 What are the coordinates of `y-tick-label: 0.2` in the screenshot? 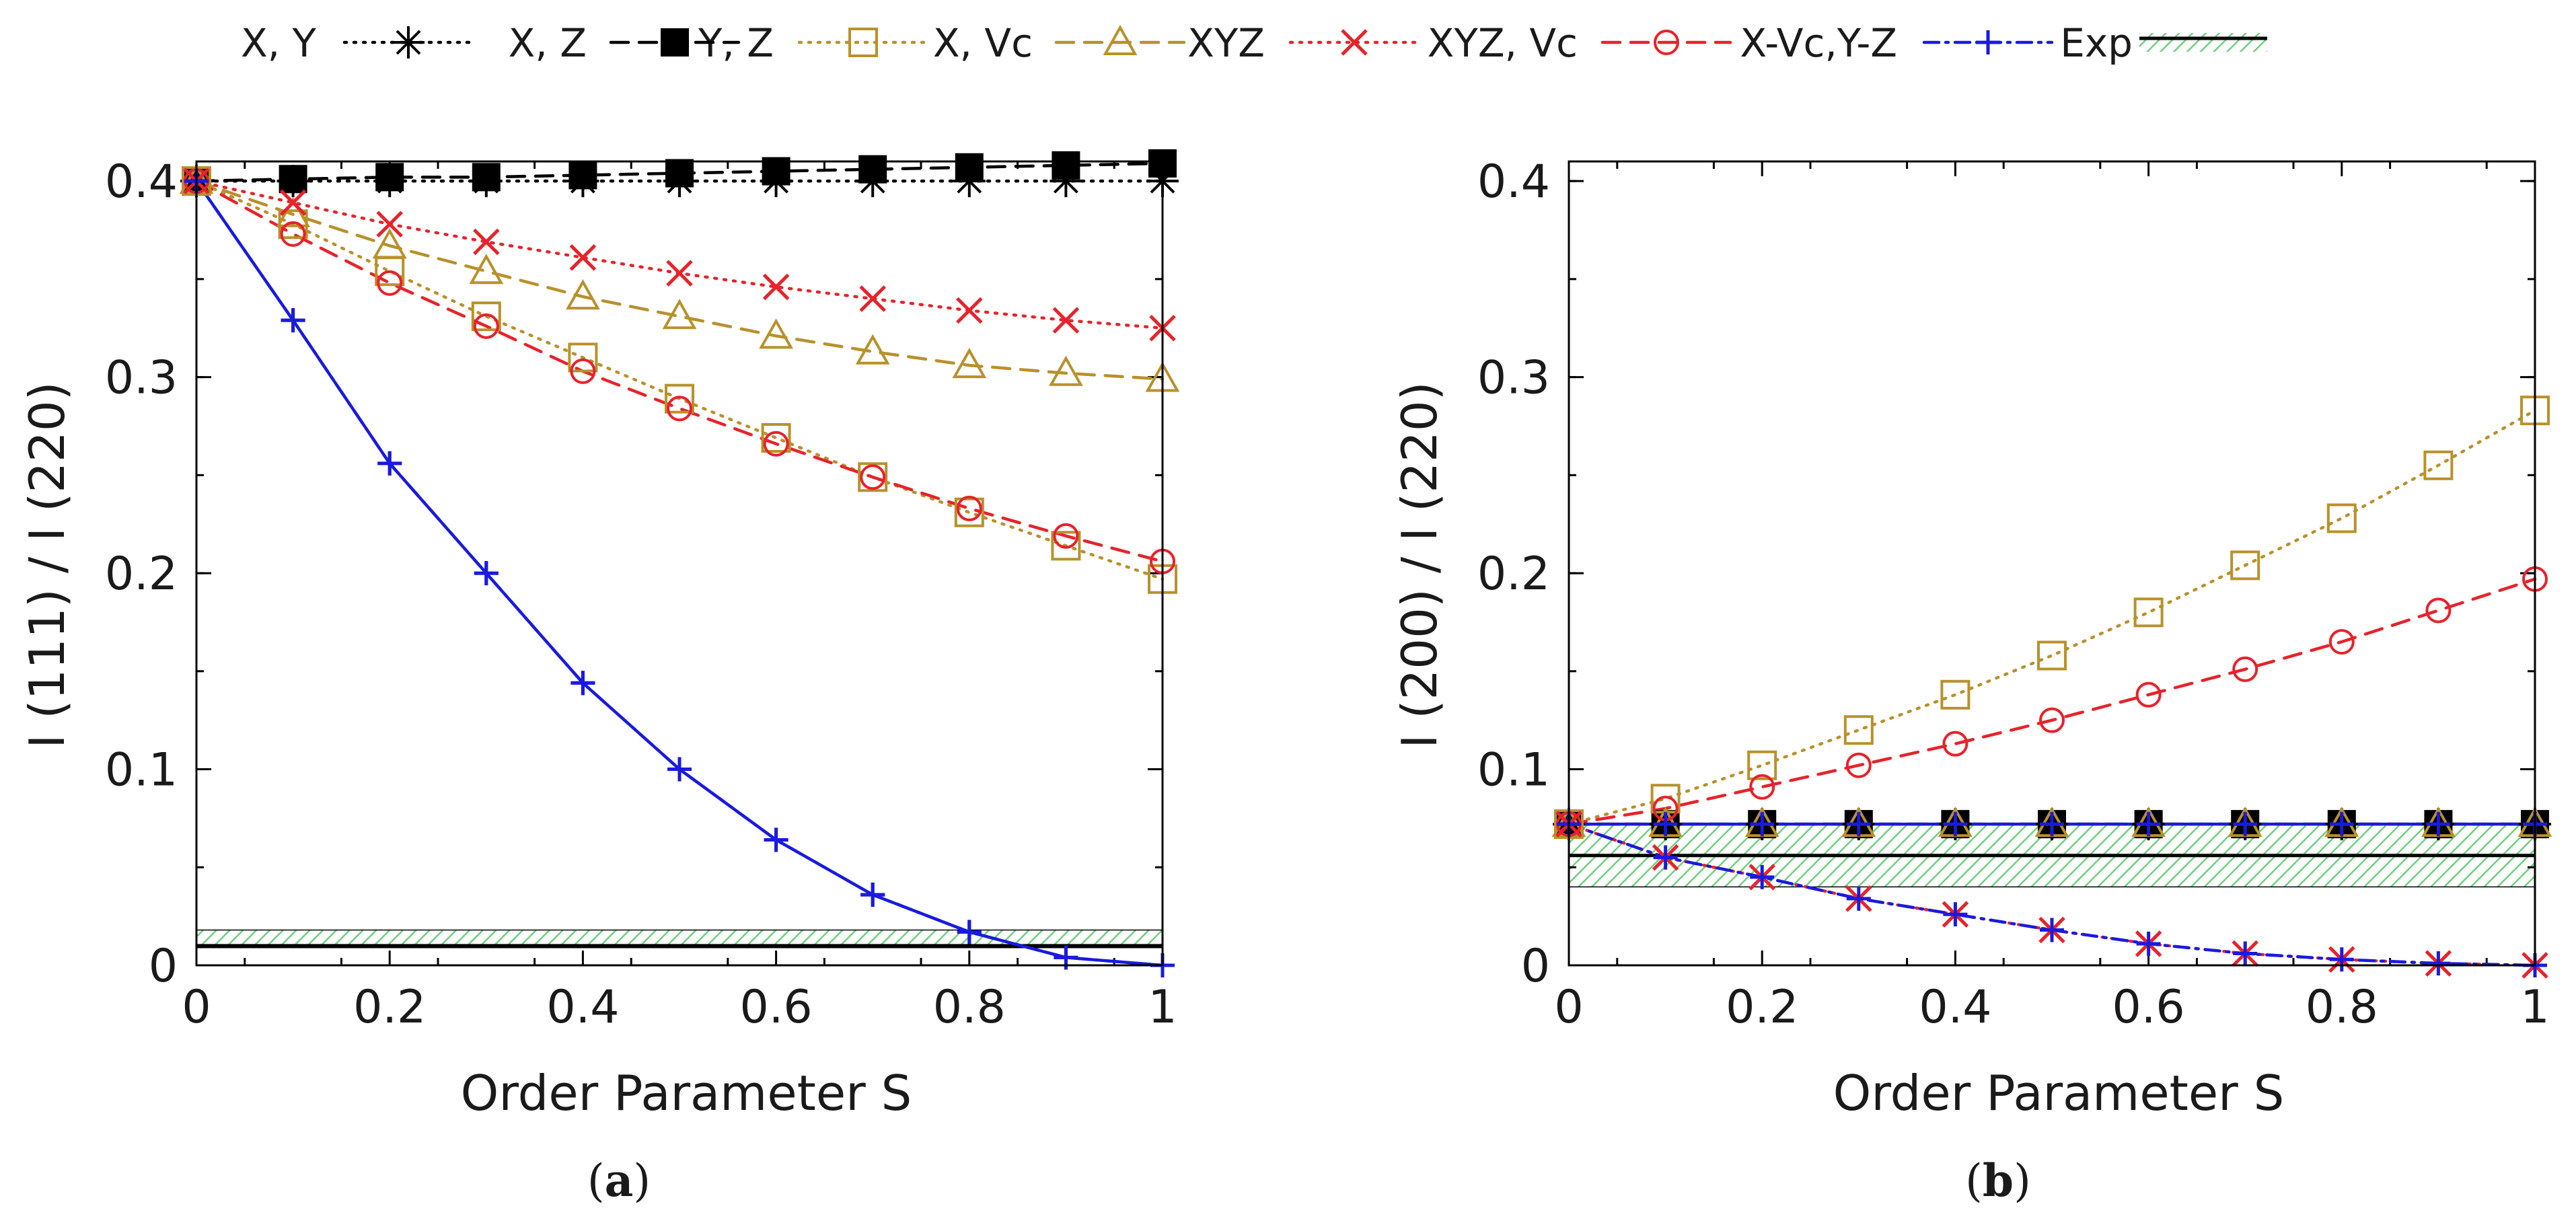 It's located at (141, 574).